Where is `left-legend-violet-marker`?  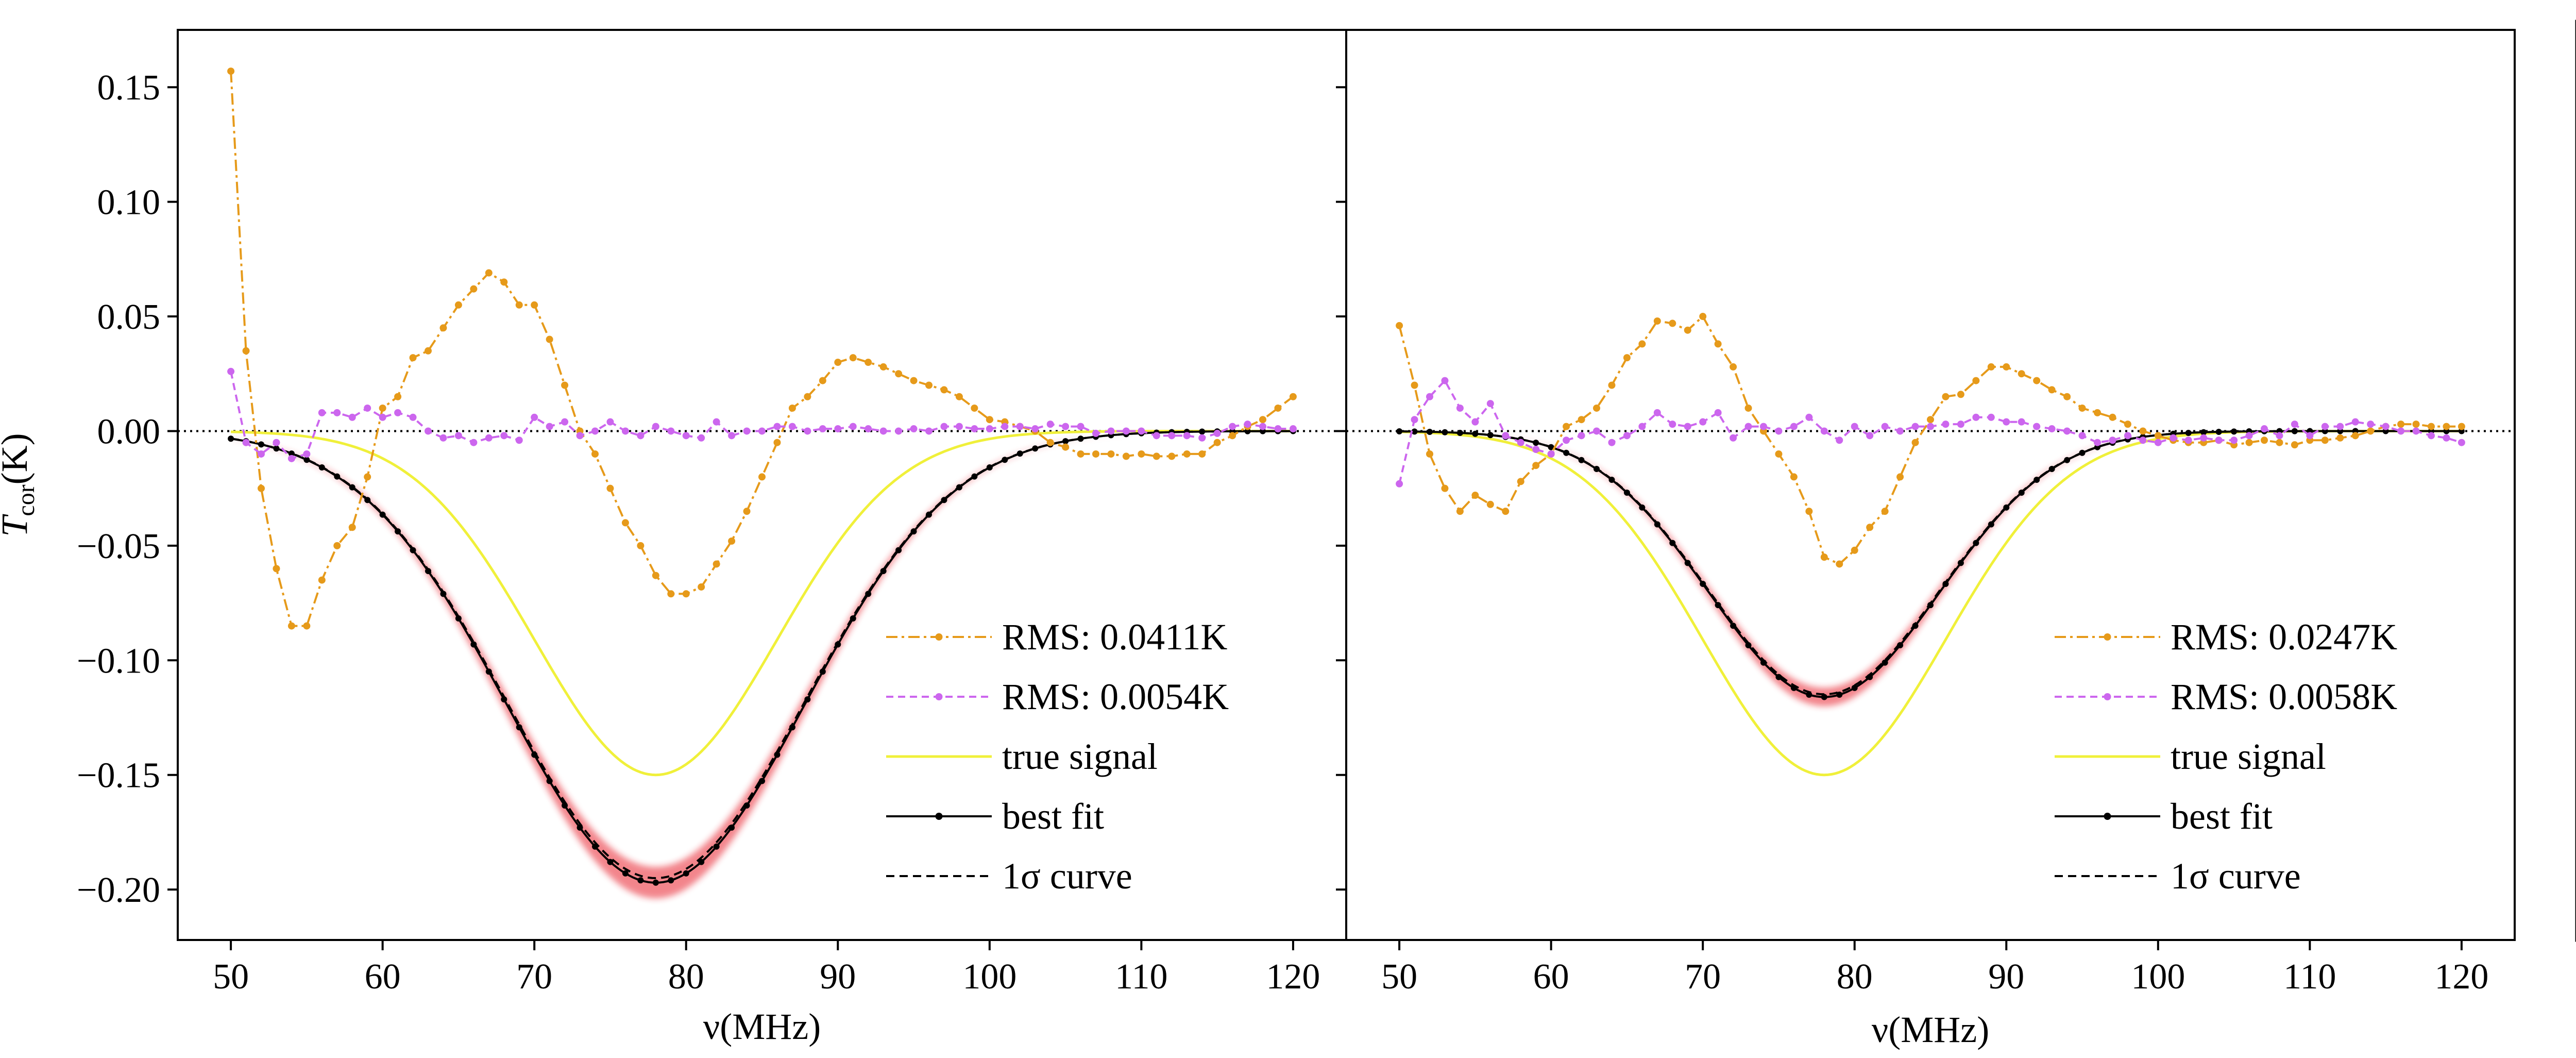 left-legend-violet-marker is located at coordinates (939, 696).